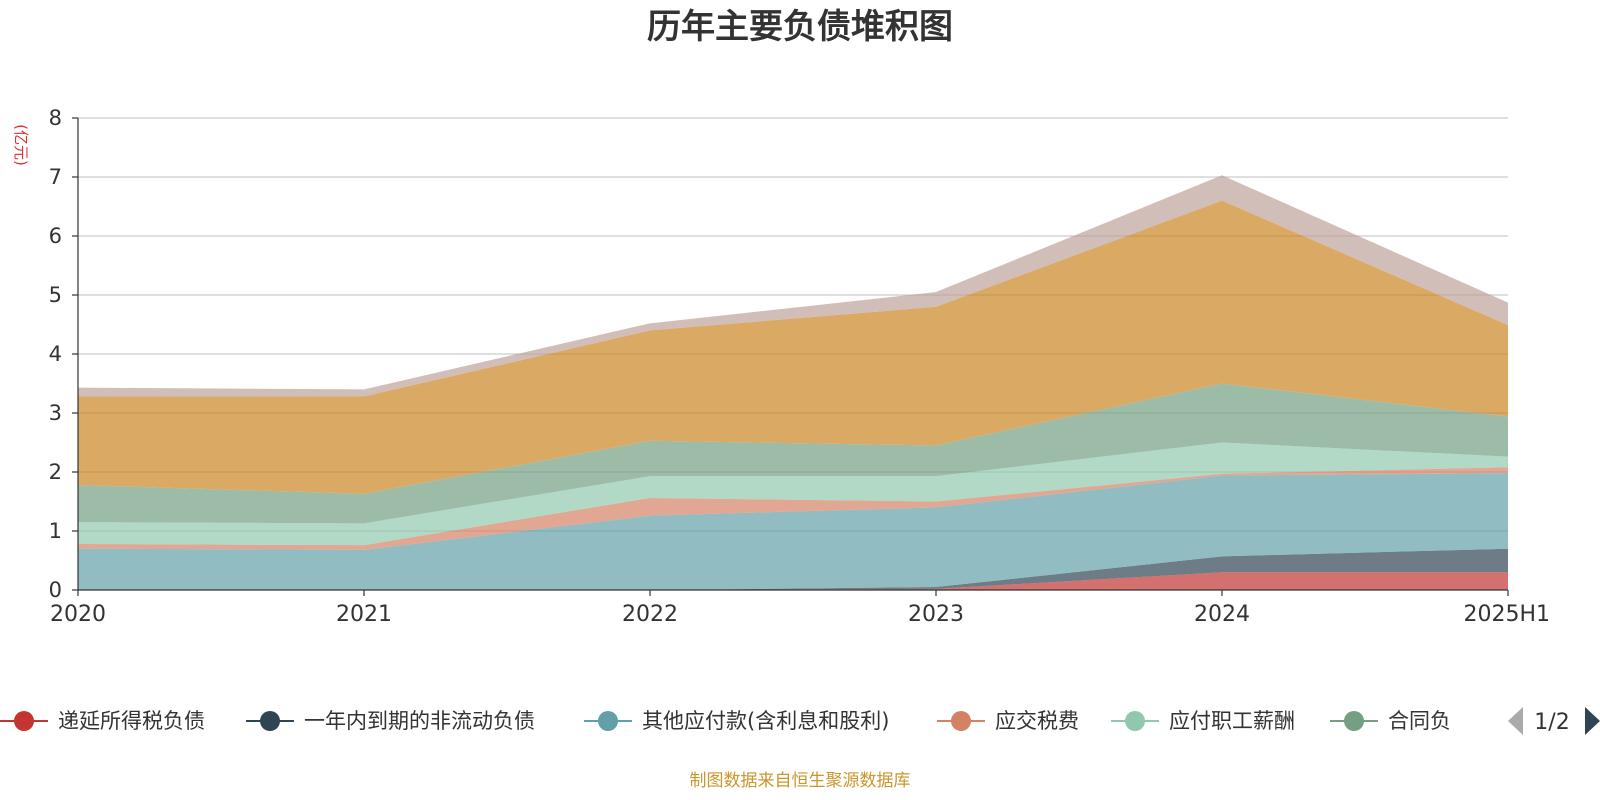  I want to click on y-tick-label: 3, so click(55, 413).